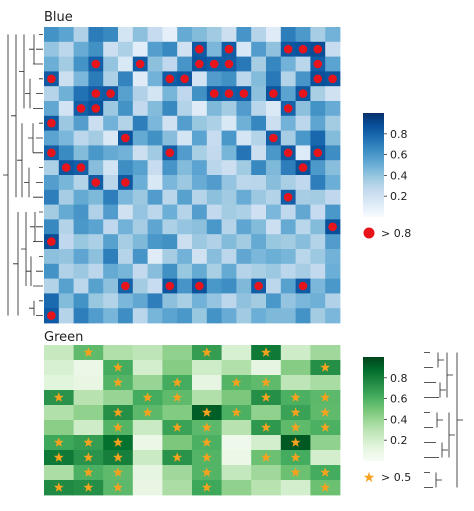 The height and width of the screenshot is (511, 474). What do you see at coordinates (373, 165) in the screenshot?
I see `blue-colorbar-gradient` at bounding box center [373, 165].